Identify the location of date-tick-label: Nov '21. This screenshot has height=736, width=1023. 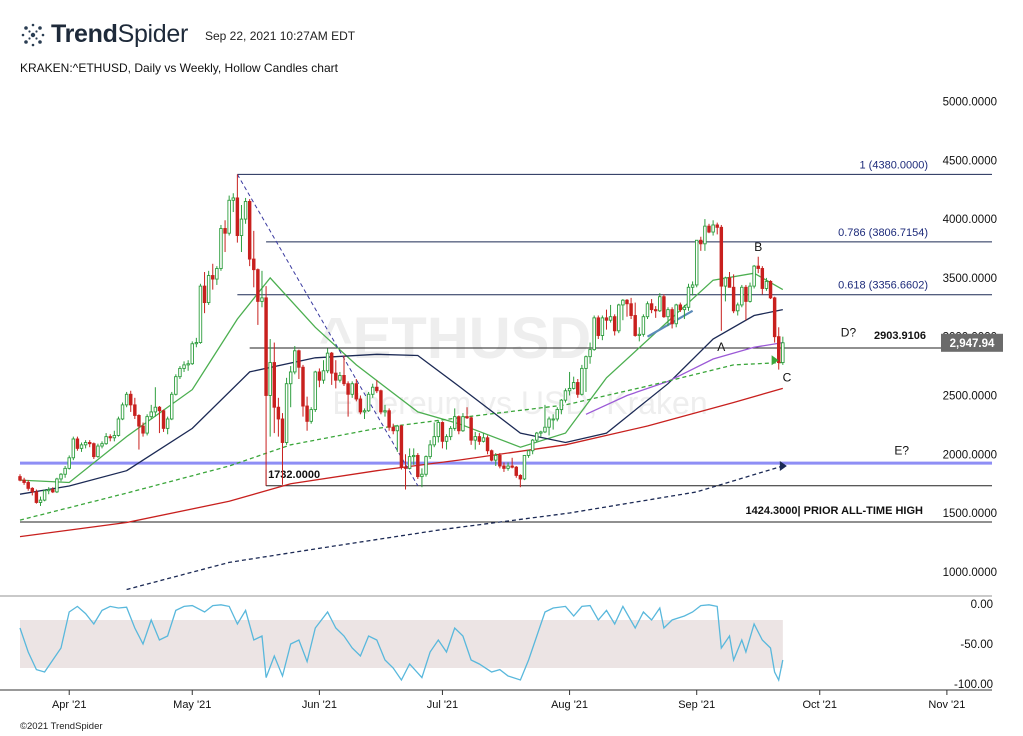
(946, 705).